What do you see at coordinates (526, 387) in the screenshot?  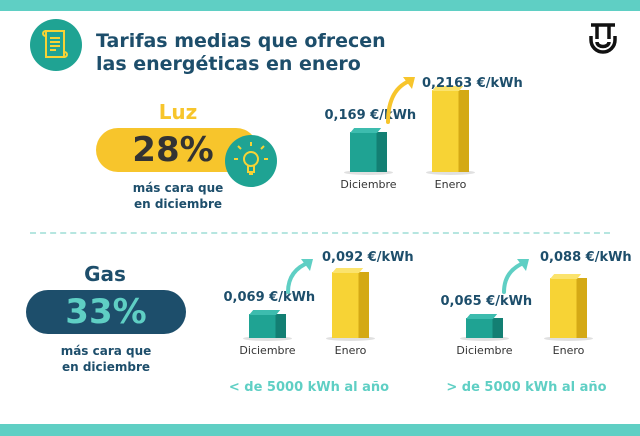 I see `chart-caption: > de 5000 kWh al año` at bounding box center [526, 387].